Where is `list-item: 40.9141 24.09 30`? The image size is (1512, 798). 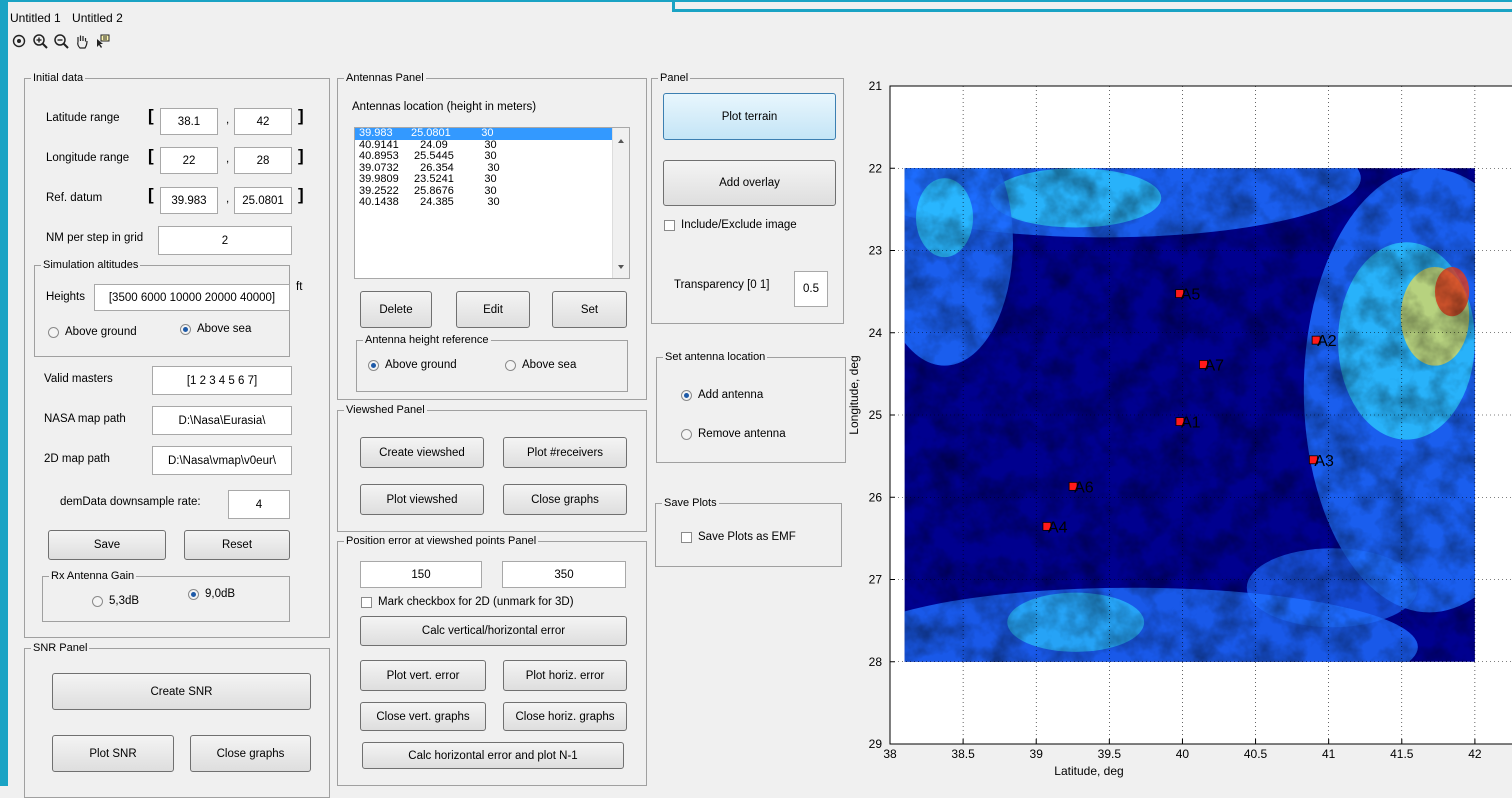
list-item: 40.9141 24.09 30 is located at coordinates (428, 144).